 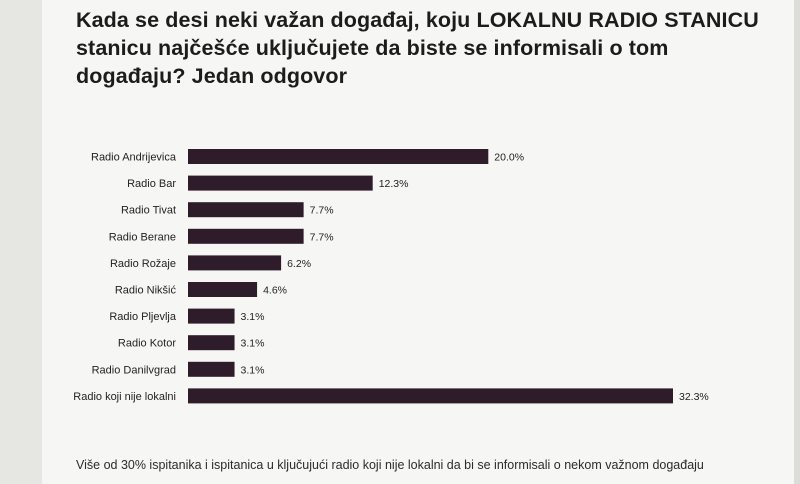 What do you see at coordinates (143, 317) in the screenshot?
I see `category-label: Radio Pljevlja` at bounding box center [143, 317].